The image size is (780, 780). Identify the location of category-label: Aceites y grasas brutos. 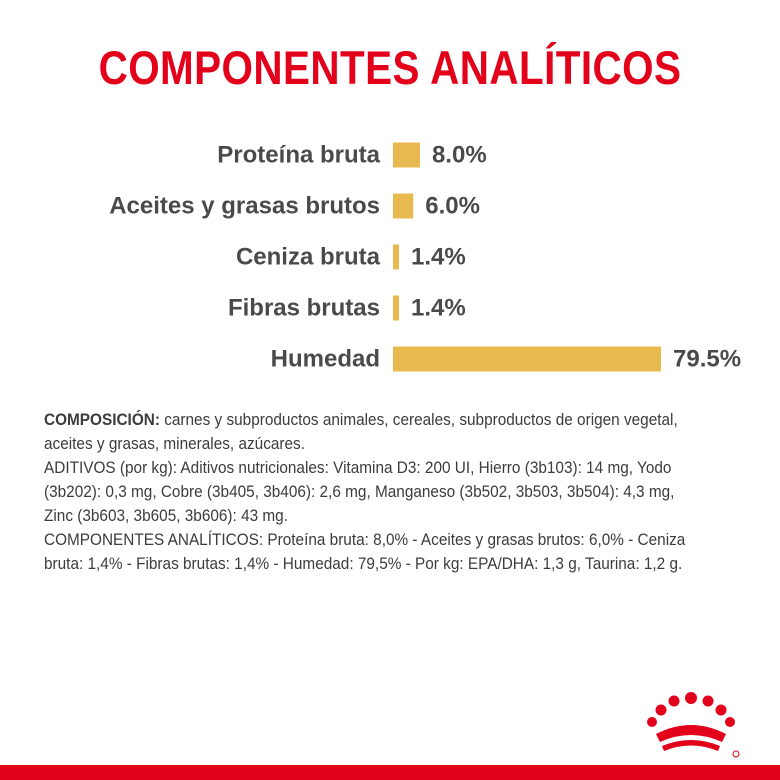
(244, 206).